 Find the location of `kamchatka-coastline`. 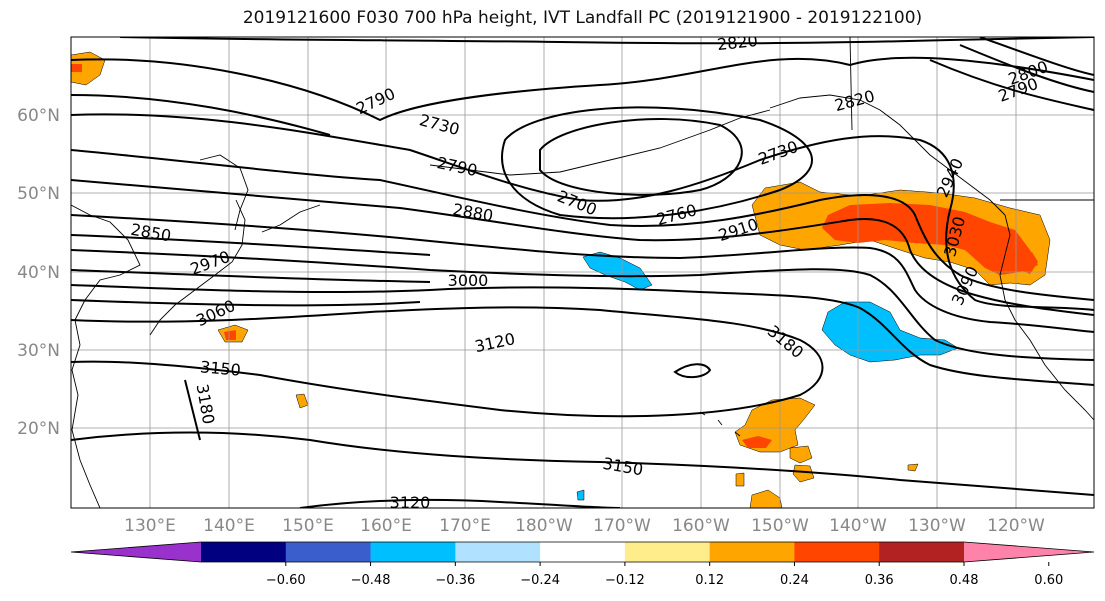

kamchatka-coastline is located at coordinates (224, 192).